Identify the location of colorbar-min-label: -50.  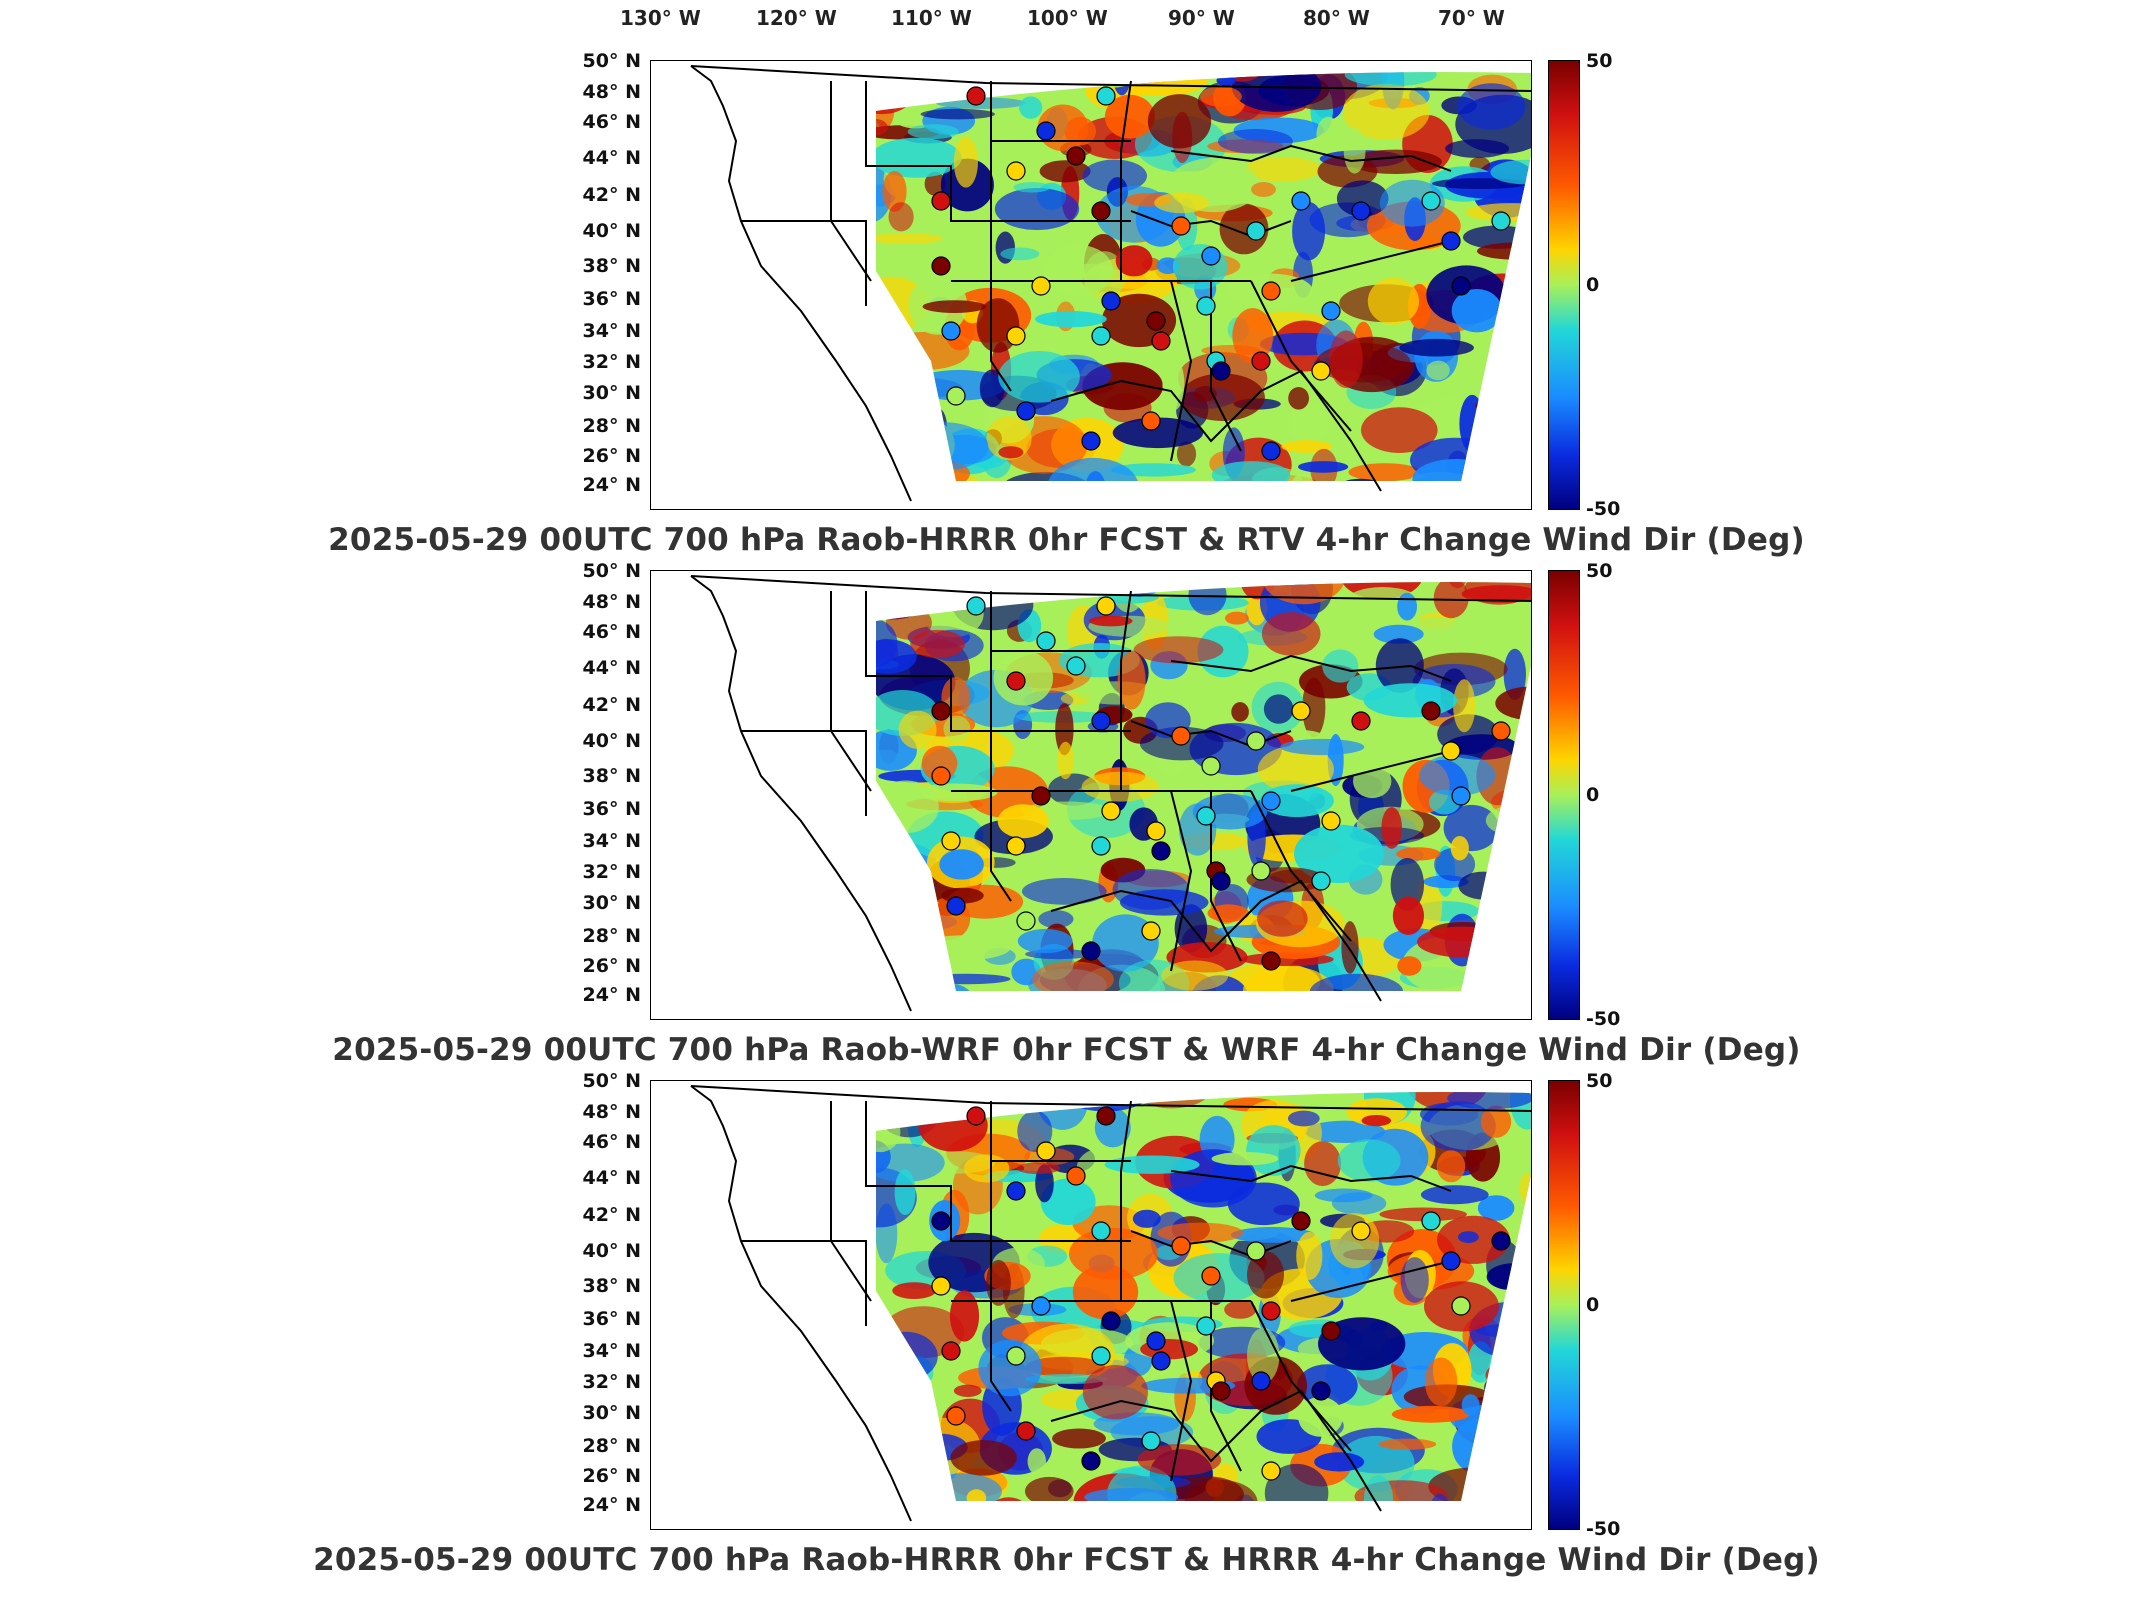
(1603, 509).